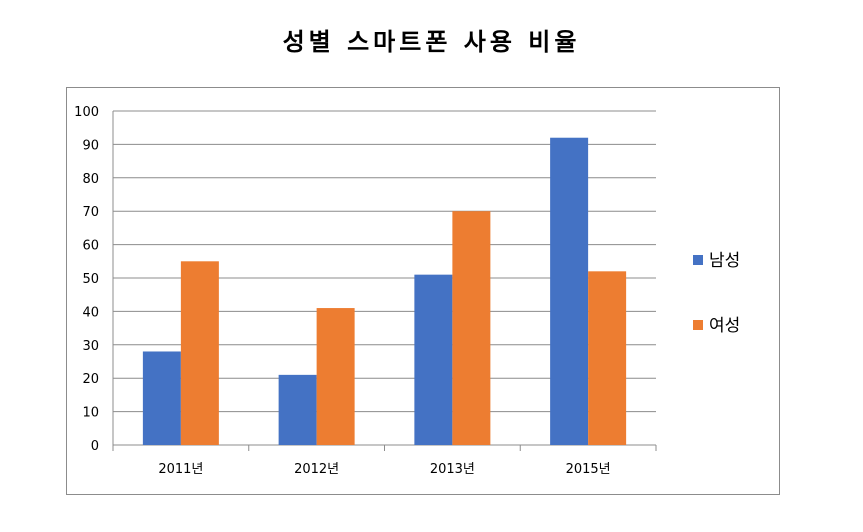 The width and height of the screenshot is (863, 532). What do you see at coordinates (452, 469) in the screenshot?
I see `x-tick-label: 2013년` at bounding box center [452, 469].